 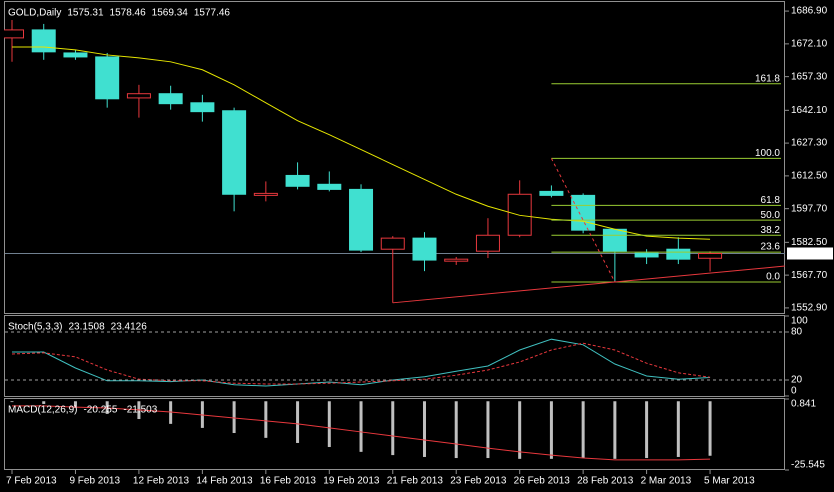 I want to click on price-label: 1577.46, so click(x=809, y=253).